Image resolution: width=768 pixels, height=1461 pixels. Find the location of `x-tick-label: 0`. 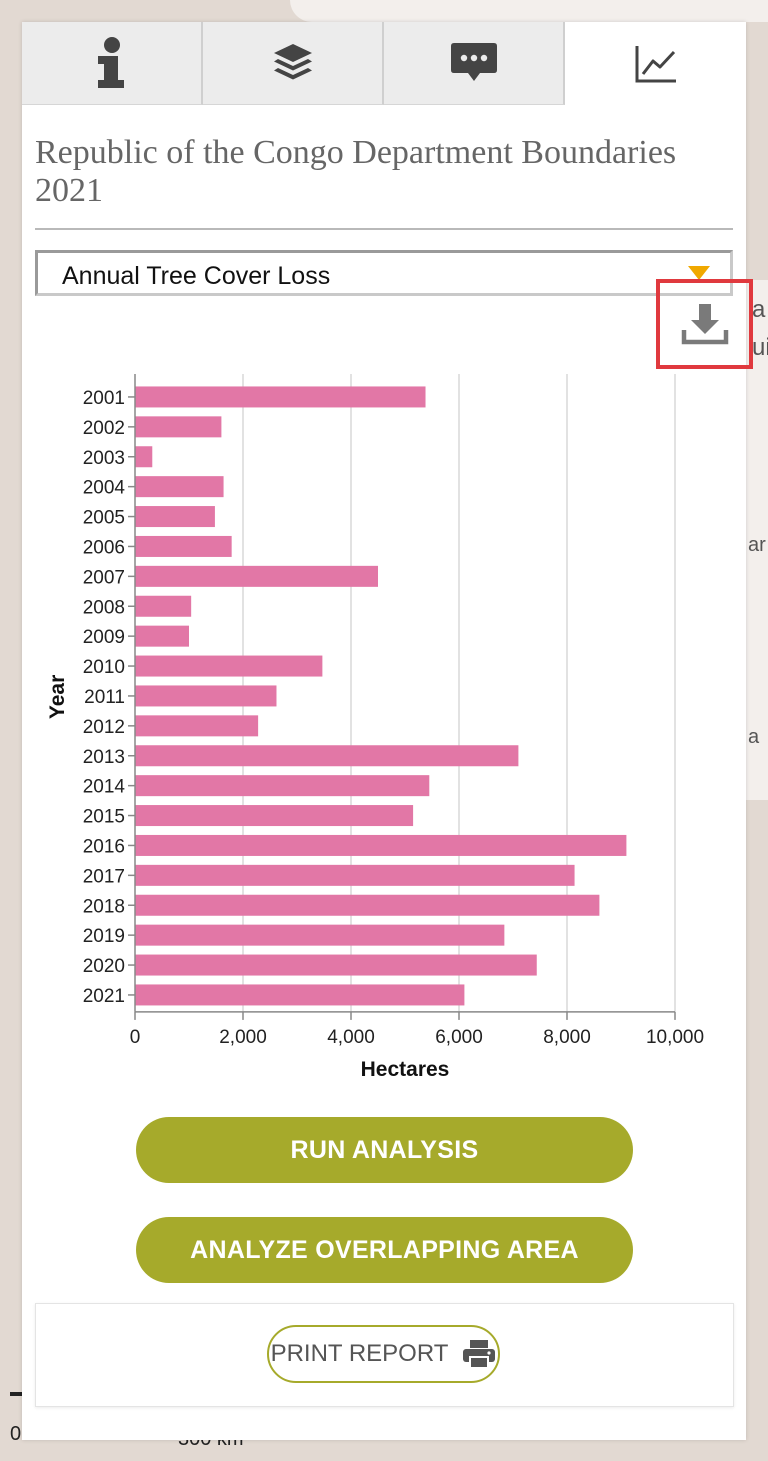

x-tick-label: 0 is located at coordinates (135, 1037).